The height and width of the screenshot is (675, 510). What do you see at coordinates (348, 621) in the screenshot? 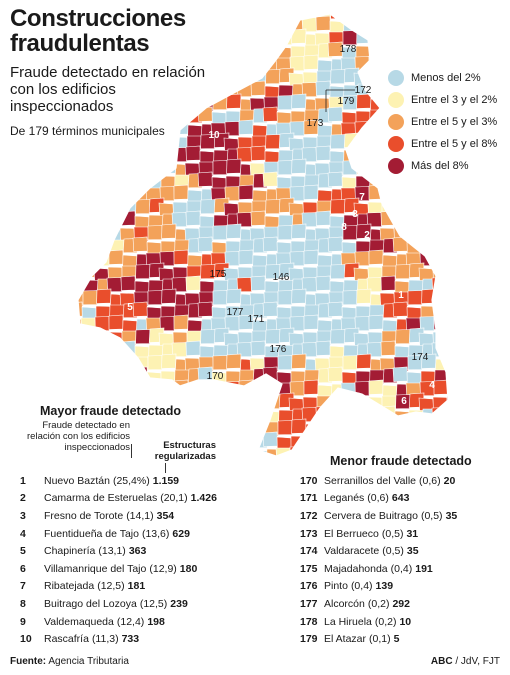
I see `list-item-name: La Hiruela` at bounding box center [348, 621].